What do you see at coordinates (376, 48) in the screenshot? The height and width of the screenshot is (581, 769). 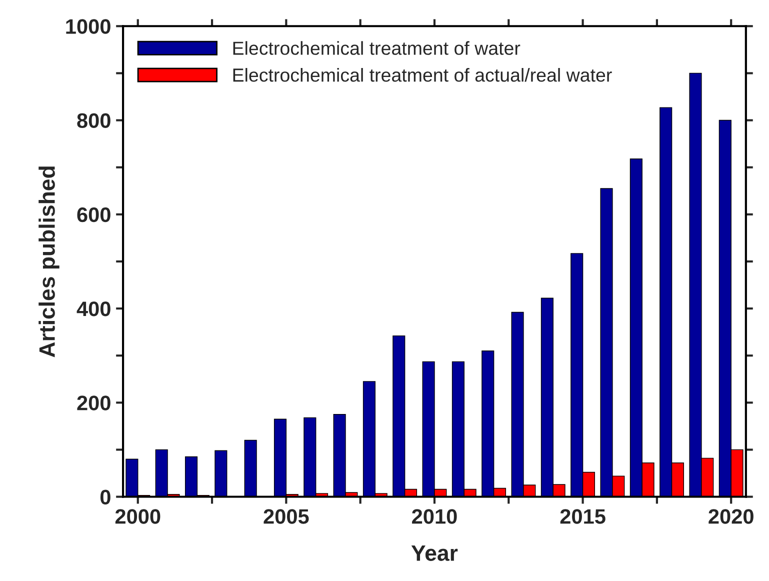 I see `legend-label: Electrochemical treatment of water` at bounding box center [376, 48].